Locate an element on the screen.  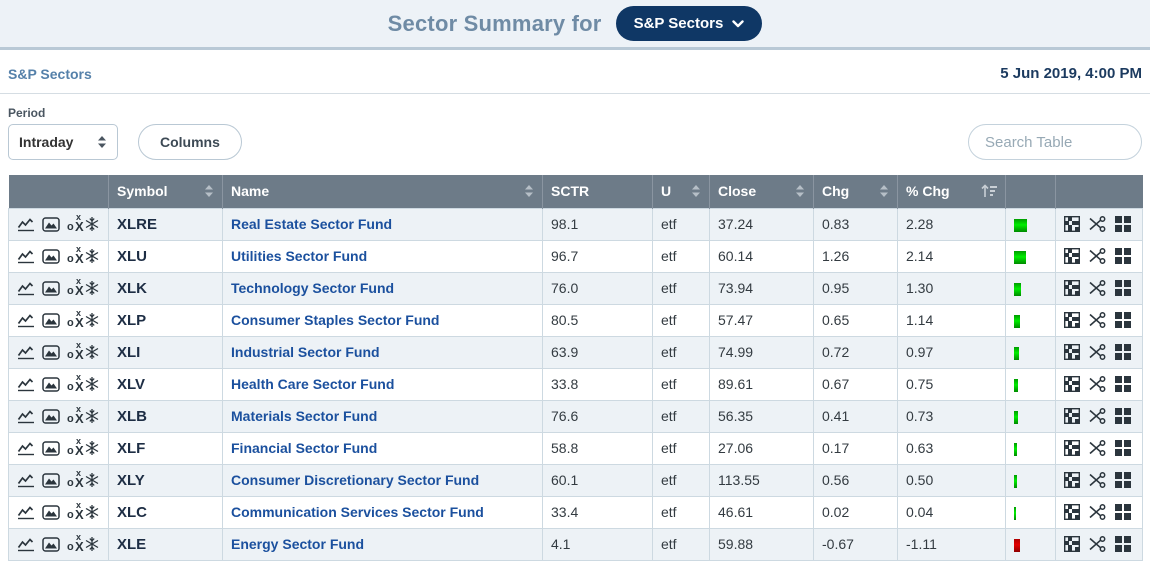
name-link: Consumer Discretionary Sector Fund is located at coordinates (355, 480).